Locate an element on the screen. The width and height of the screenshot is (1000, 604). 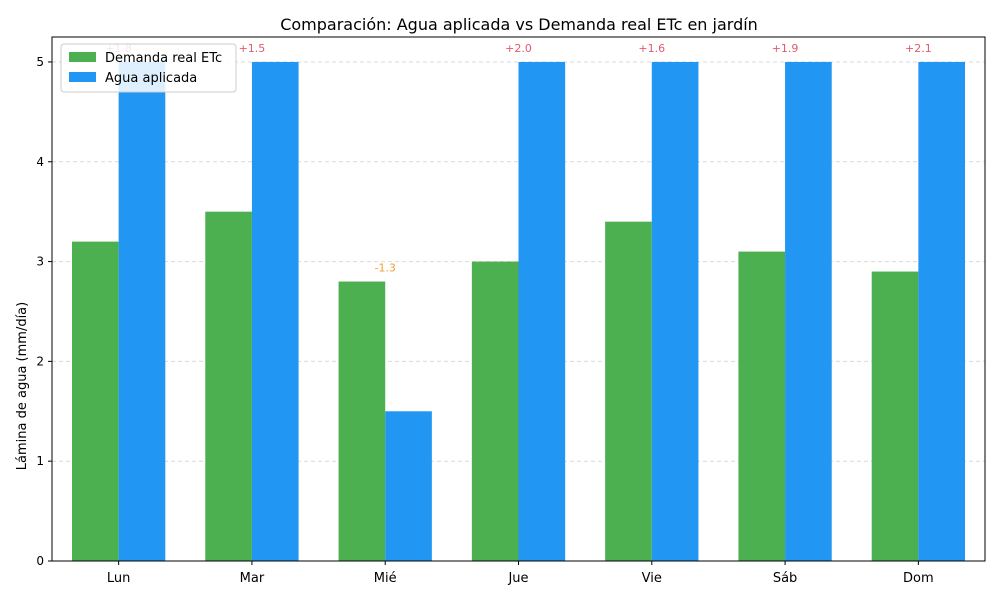
y-tick-label: 2 is located at coordinates (40, 361).